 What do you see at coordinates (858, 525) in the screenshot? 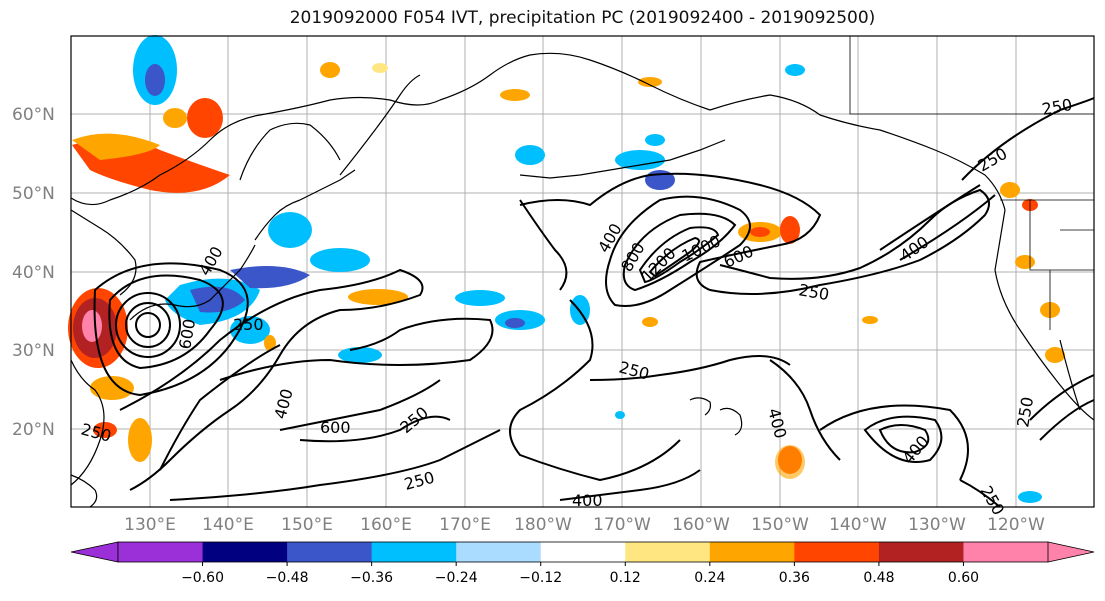
I see `lon-label: 140°W` at bounding box center [858, 525].